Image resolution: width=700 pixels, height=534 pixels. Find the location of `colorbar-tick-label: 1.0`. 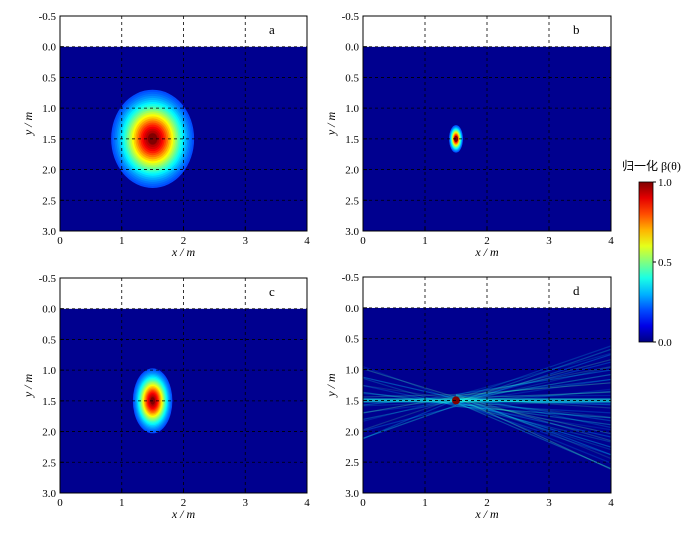

colorbar-tick-label: 1.0 is located at coordinates (665, 183).